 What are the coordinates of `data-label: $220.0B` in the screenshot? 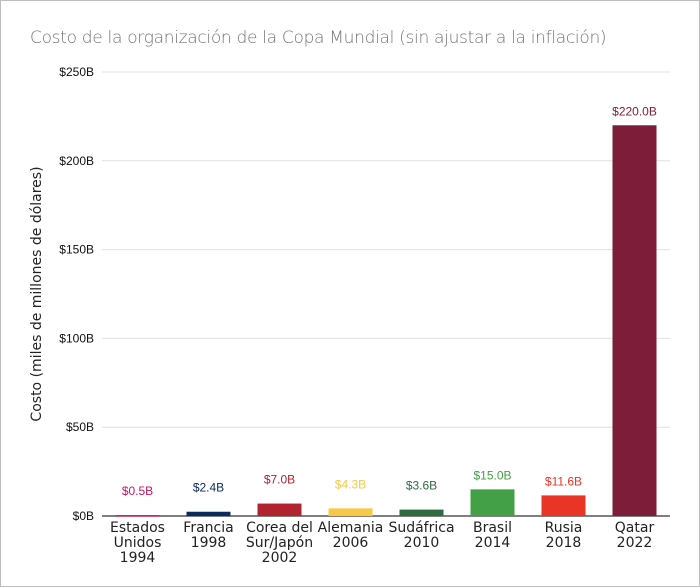 It's located at (634, 111).